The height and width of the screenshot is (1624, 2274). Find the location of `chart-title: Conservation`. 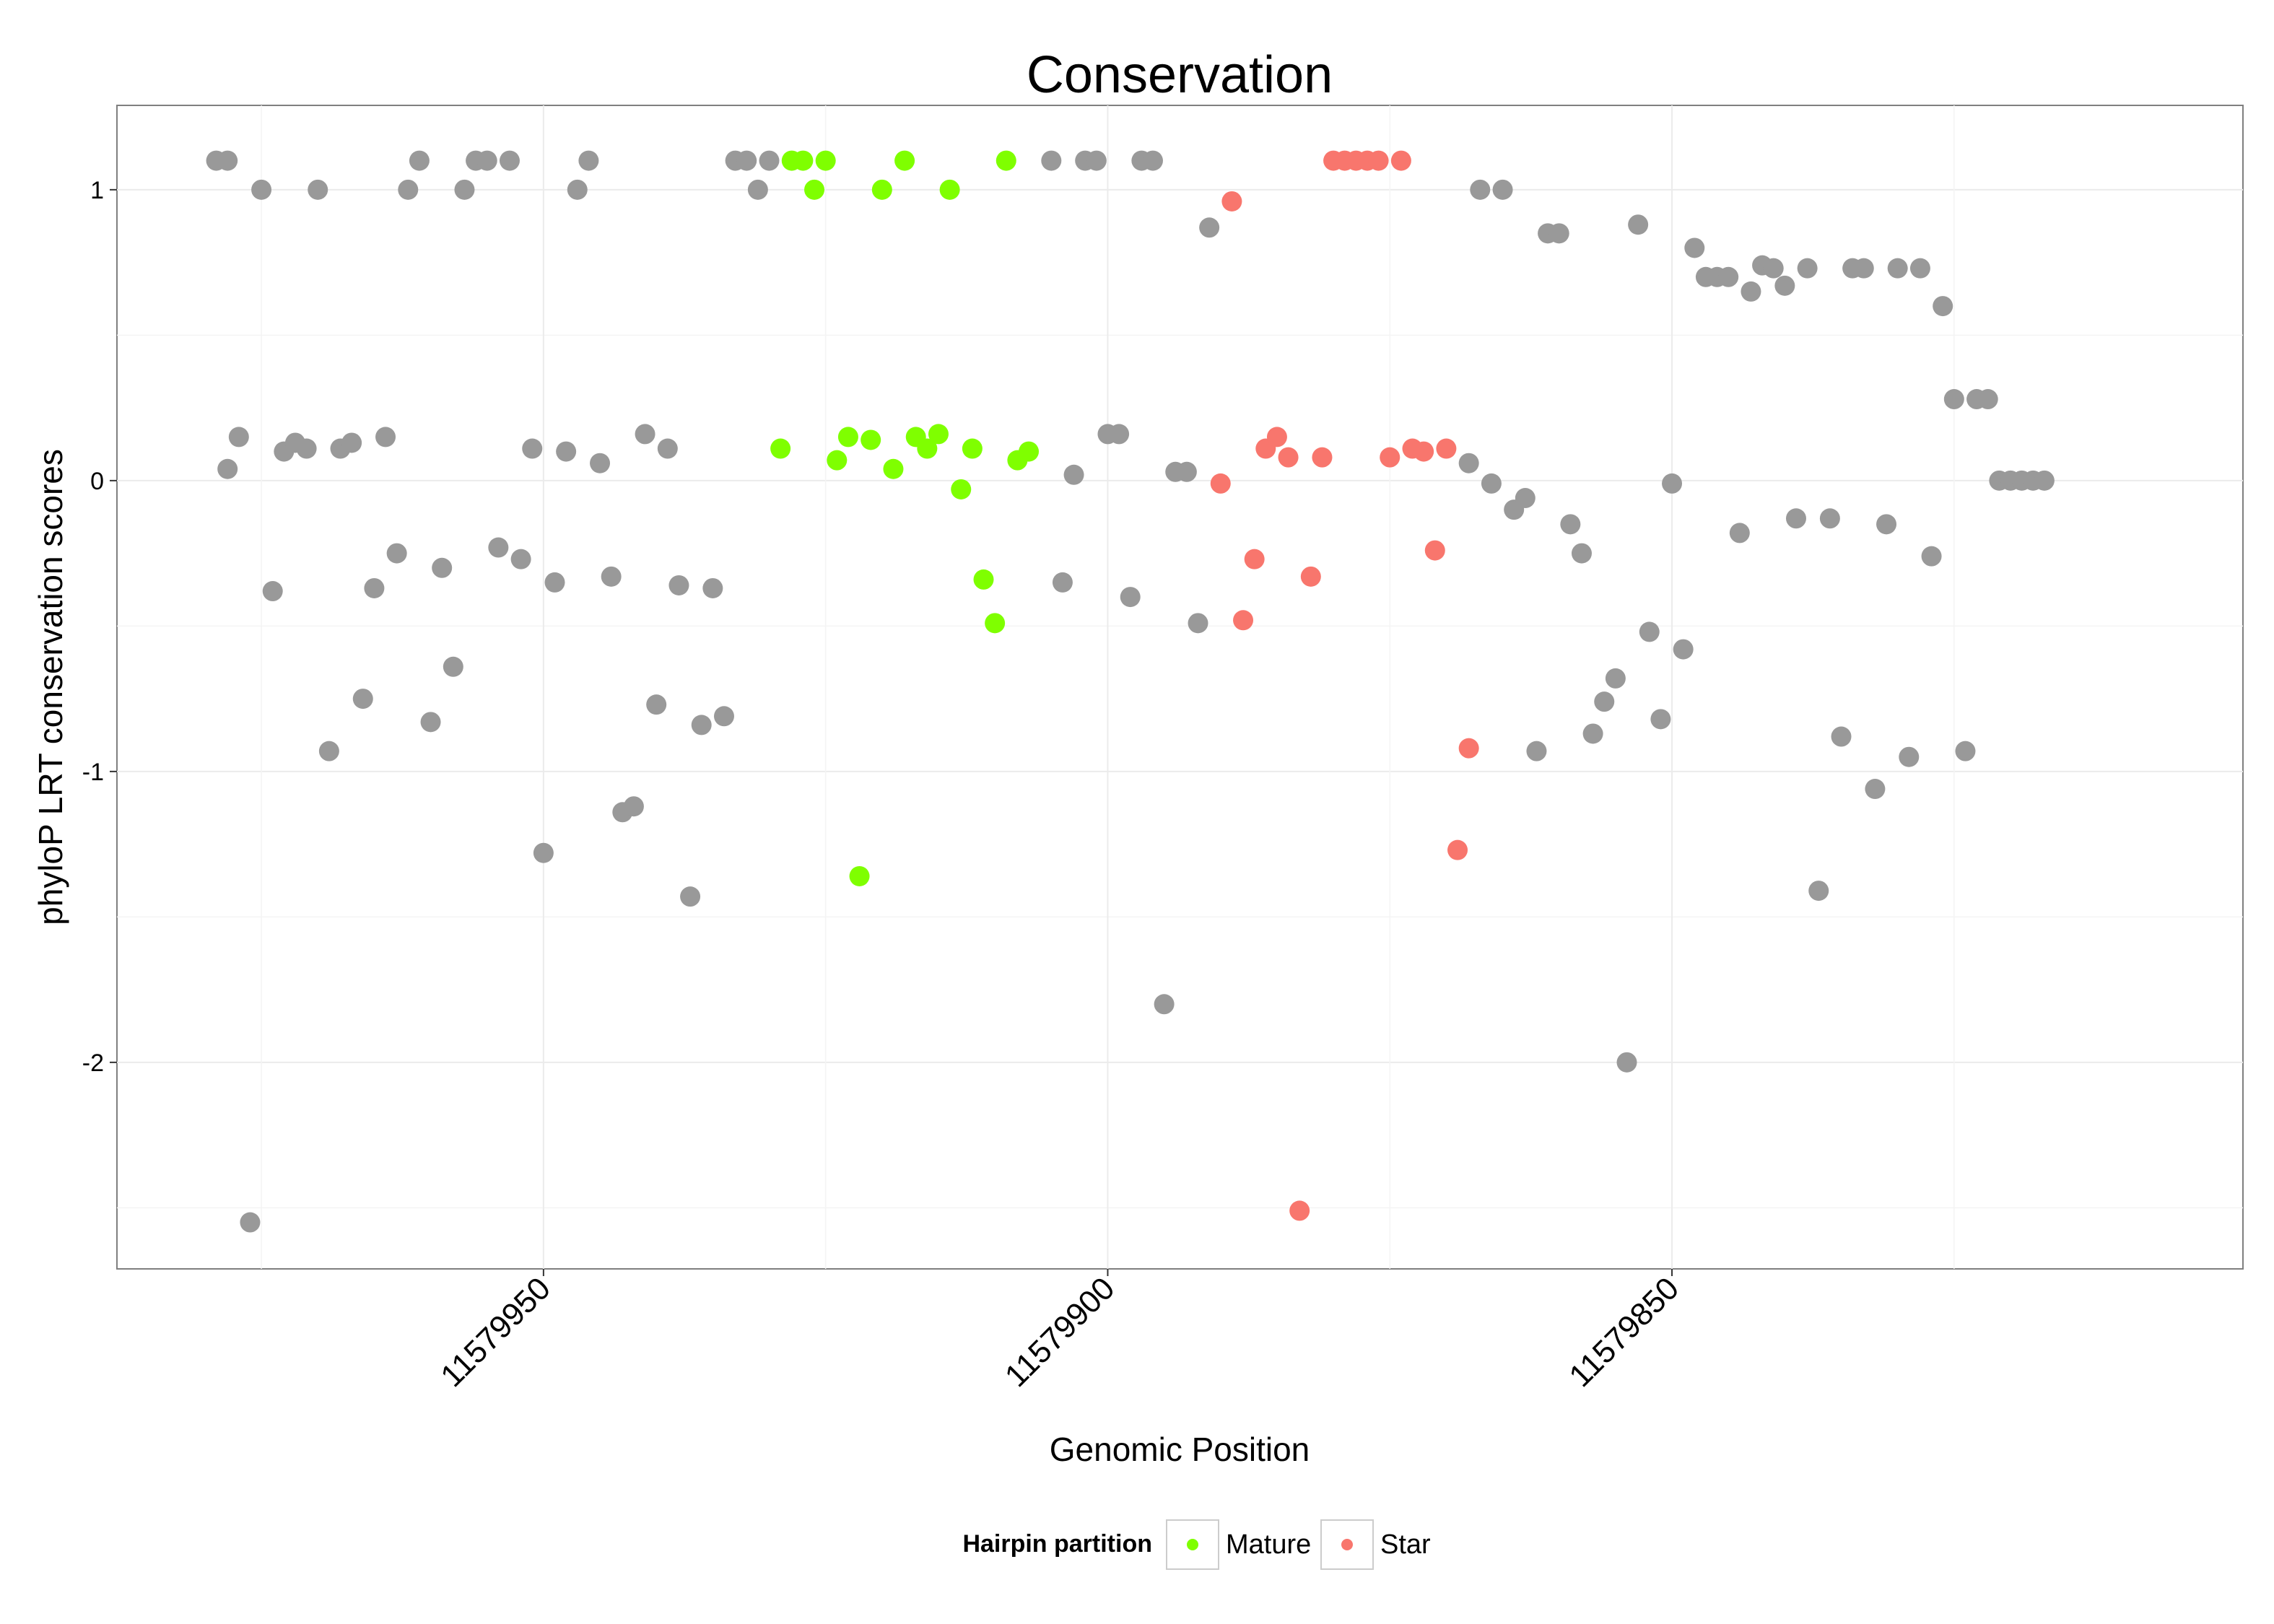

chart-title: Conservation is located at coordinates (1180, 75).